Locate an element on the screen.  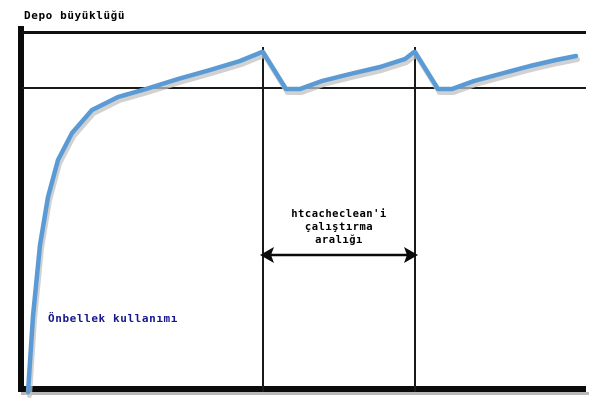
x-axis is located at coordinates (302, 389).